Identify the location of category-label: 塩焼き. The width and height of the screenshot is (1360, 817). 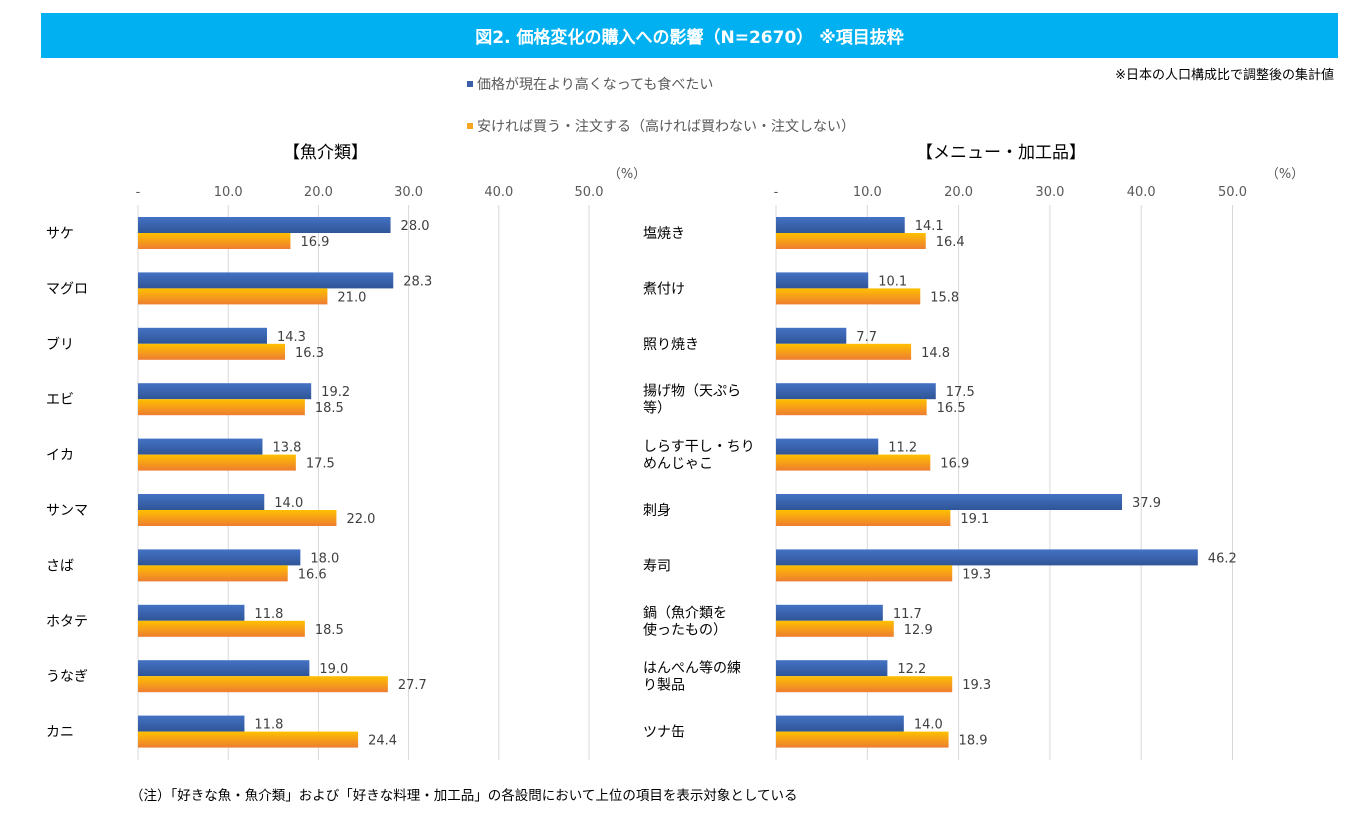
(664, 234).